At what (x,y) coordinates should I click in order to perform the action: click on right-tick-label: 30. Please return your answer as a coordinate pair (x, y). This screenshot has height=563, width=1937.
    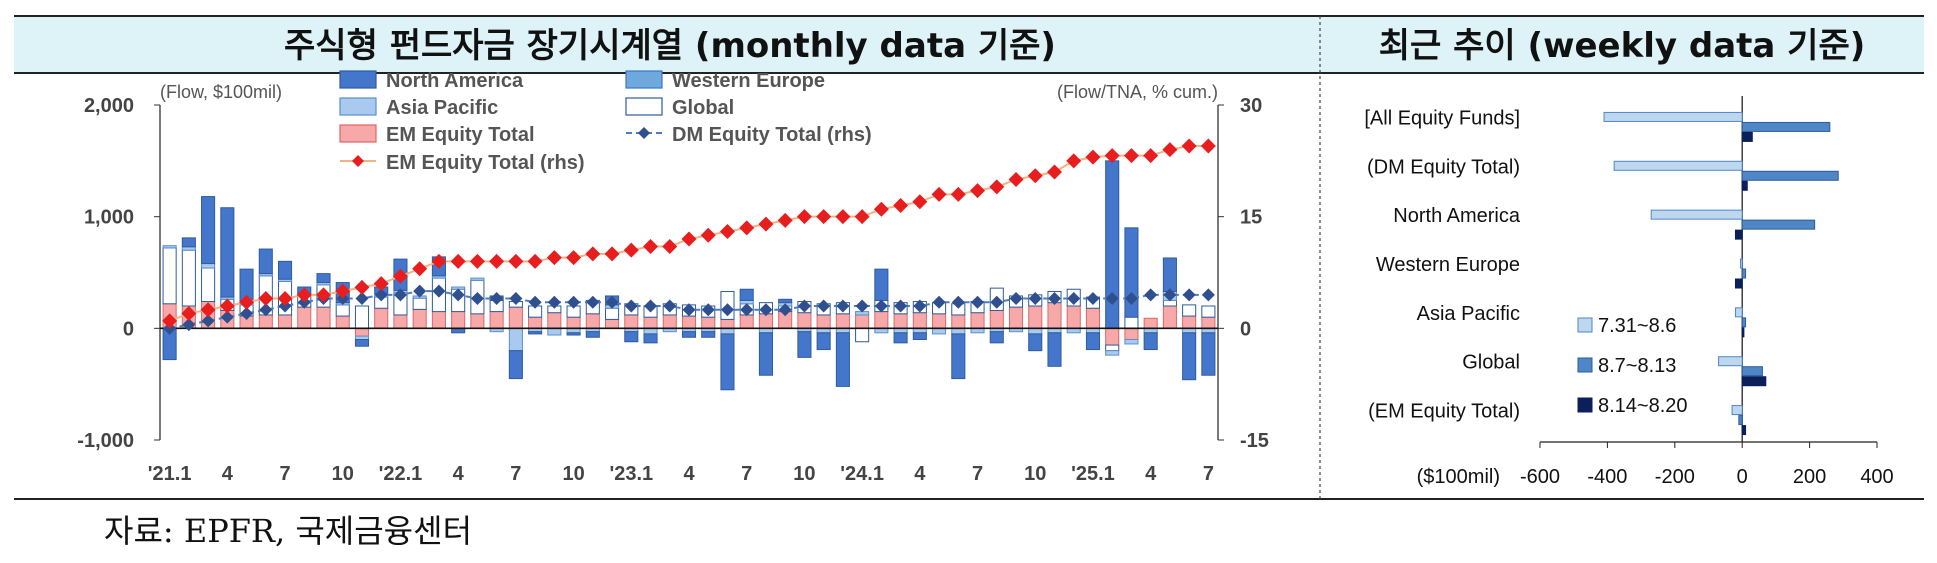
    Looking at the image, I should click on (1251, 106).